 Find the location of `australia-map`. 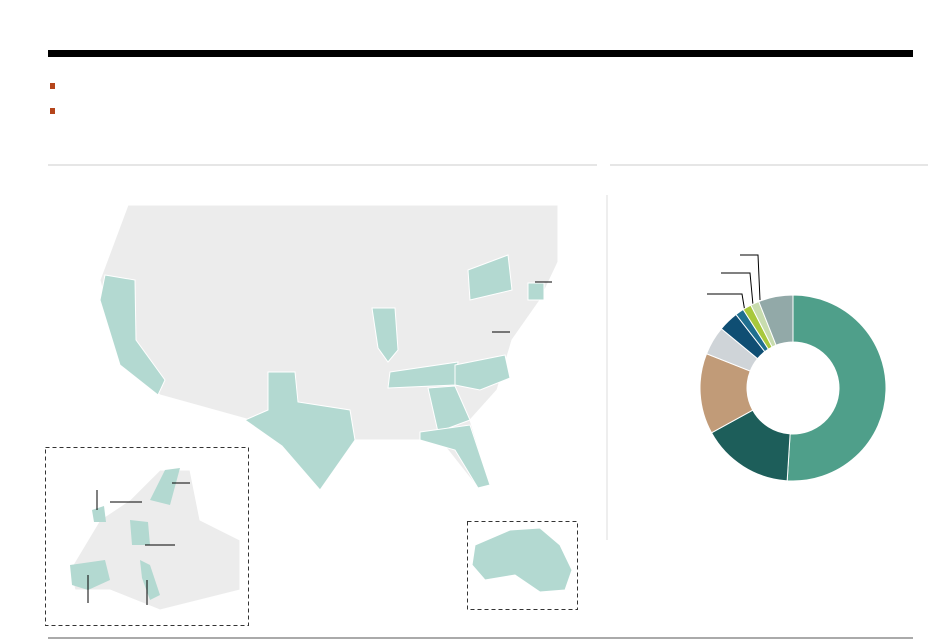

australia-map is located at coordinates (522, 560).